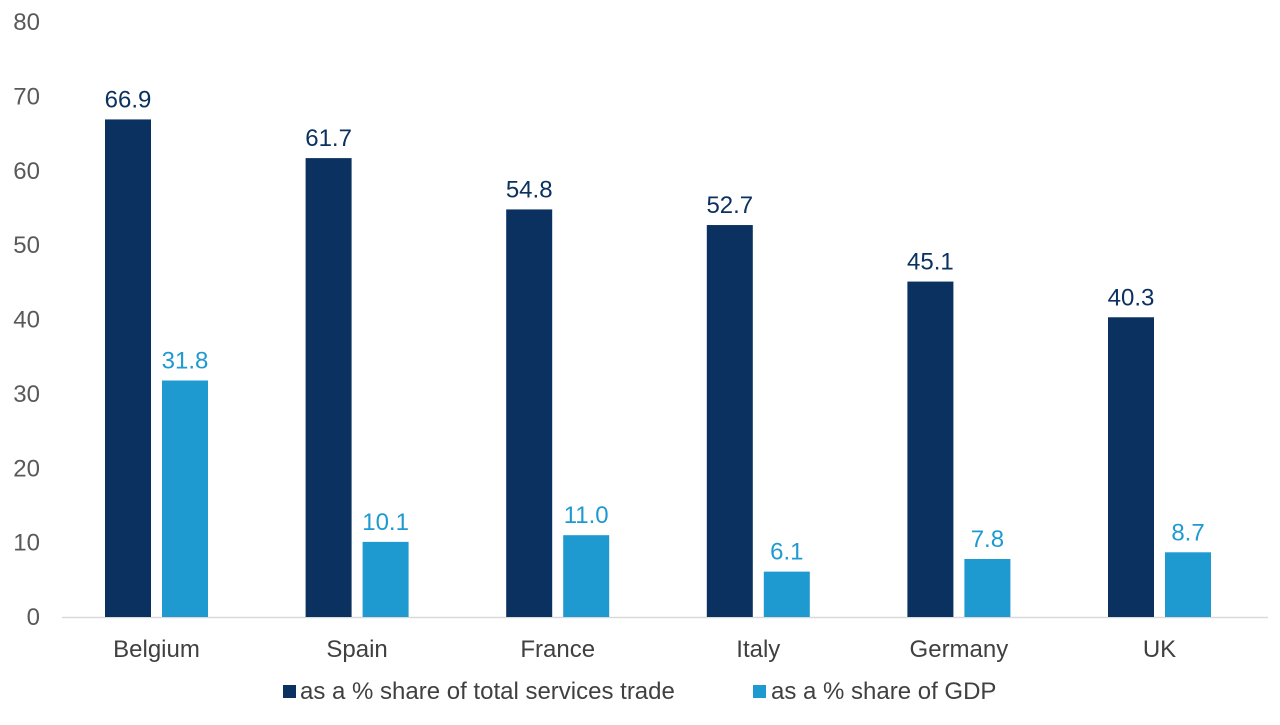 The height and width of the screenshot is (725, 1280). Describe the element at coordinates (729, 421) in the screenshot. I see `bar-services-trade-italy` at that location.